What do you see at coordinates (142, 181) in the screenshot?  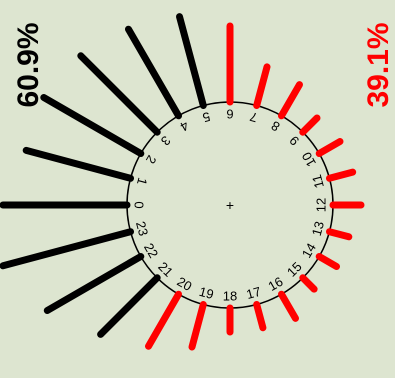 I see `hour-label-1: 1` at bounding box center [142, 181].